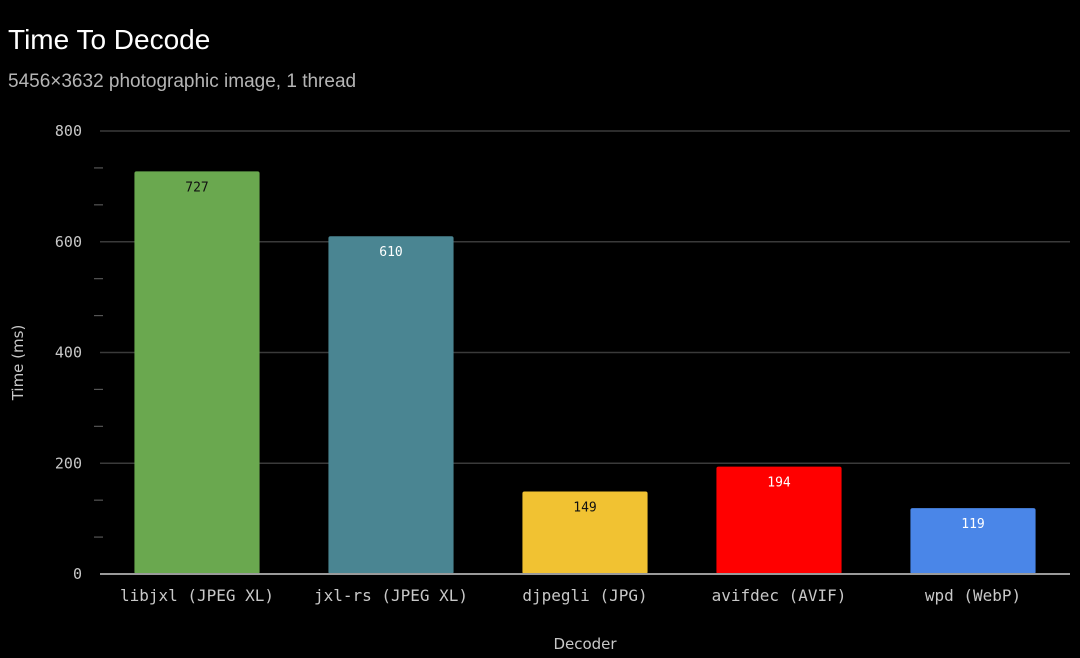 The width and height of the screenshot is (1080, 658). I want to click on data-label: 149, so click(584, 507).